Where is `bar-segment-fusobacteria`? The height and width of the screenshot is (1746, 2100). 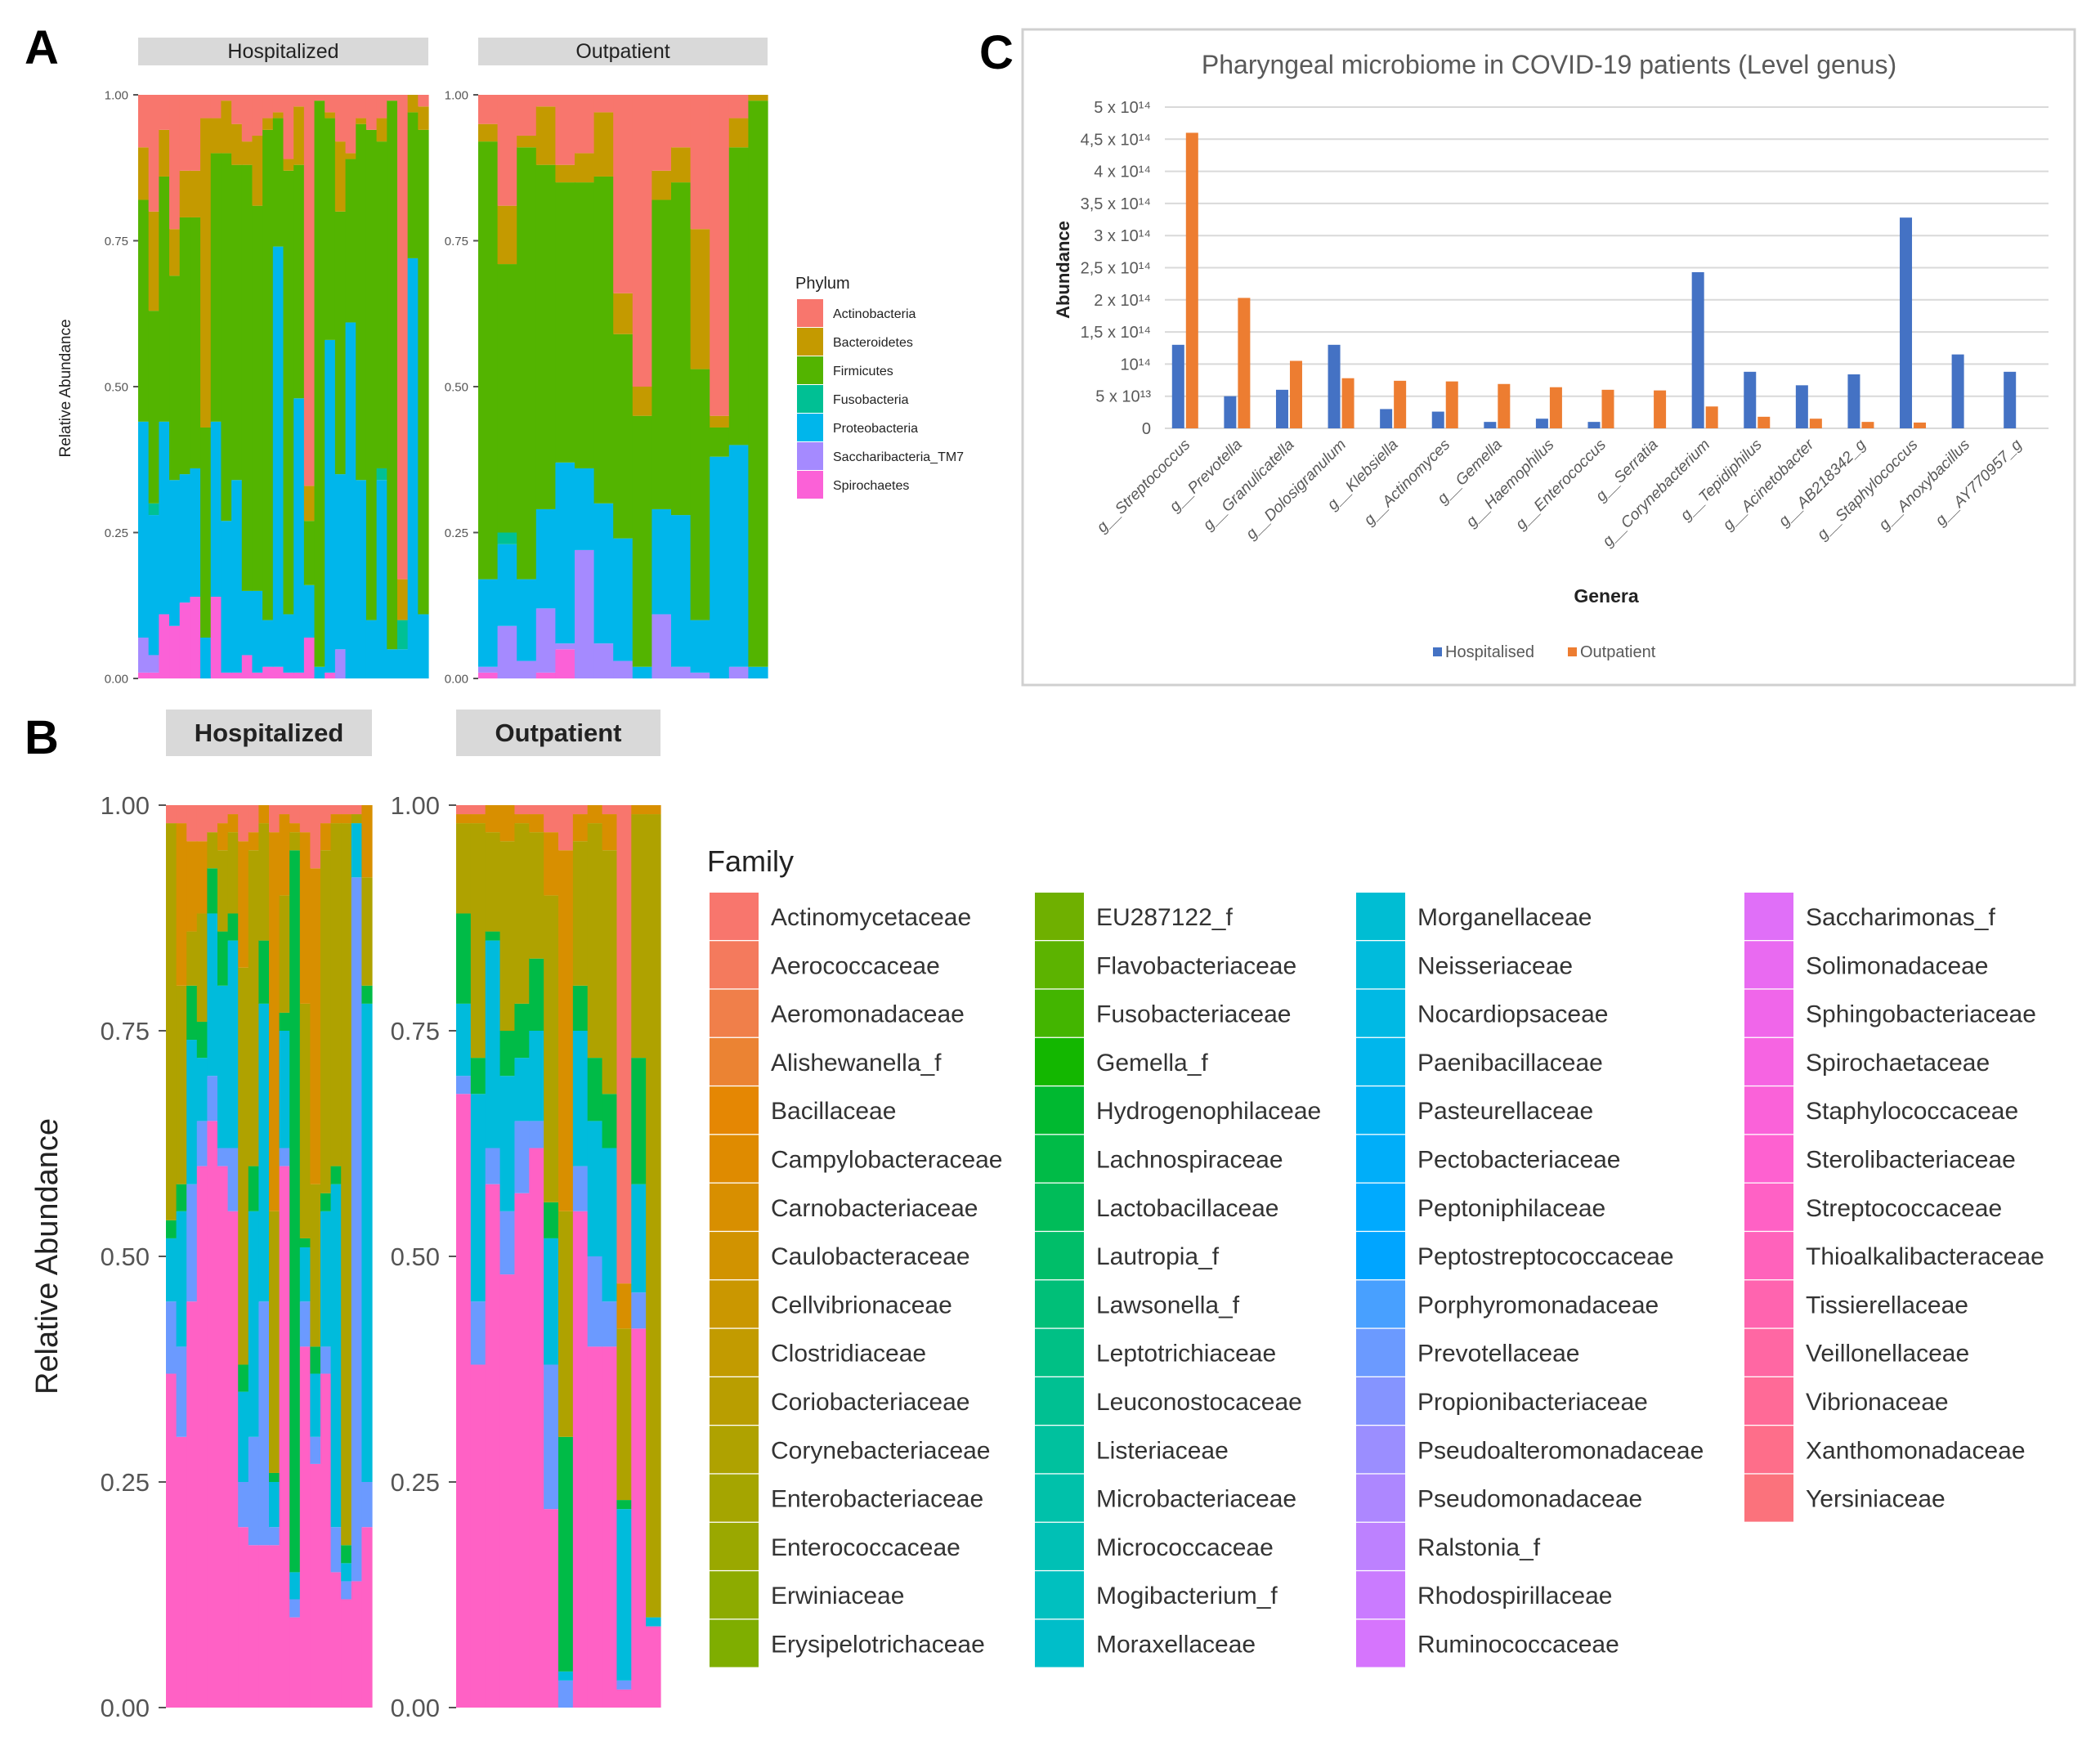 bar-segment-fusobacteria is located at coordinates (402, 635).